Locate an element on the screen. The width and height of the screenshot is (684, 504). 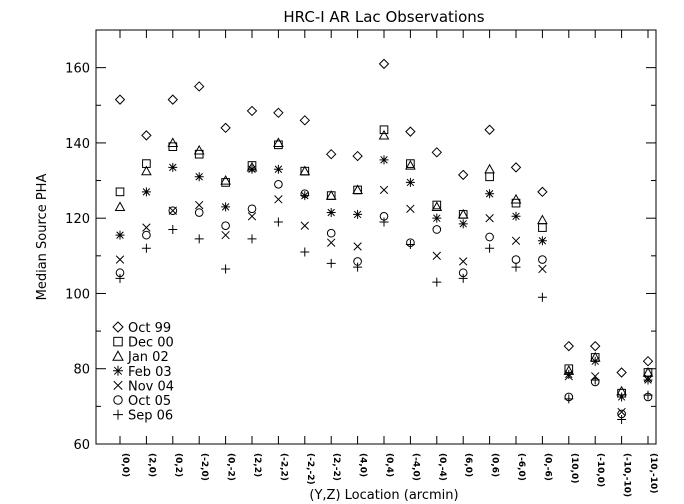
x-tick-label: (0,6) is located at coordinates (495, 465).